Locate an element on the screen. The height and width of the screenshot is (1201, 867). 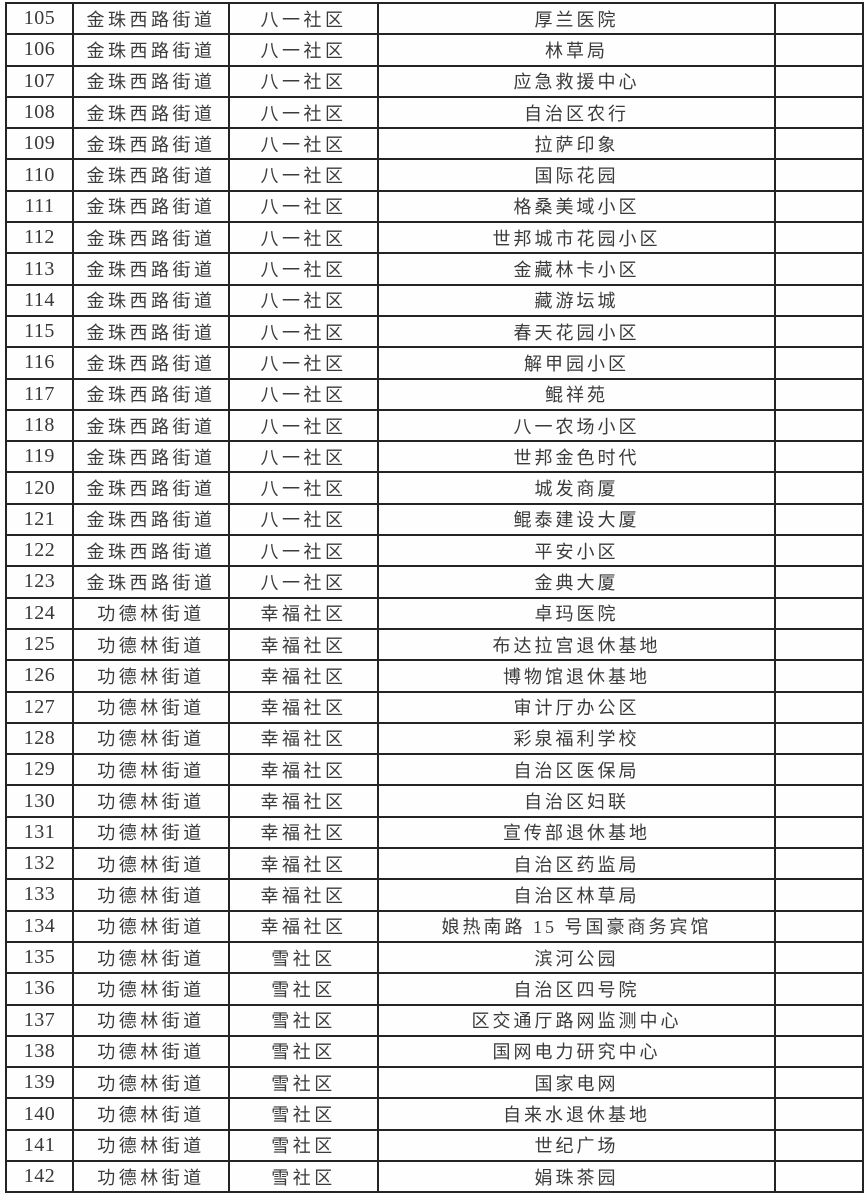
place-cell: 应急救援中心 is located at coordinates (576, 81).